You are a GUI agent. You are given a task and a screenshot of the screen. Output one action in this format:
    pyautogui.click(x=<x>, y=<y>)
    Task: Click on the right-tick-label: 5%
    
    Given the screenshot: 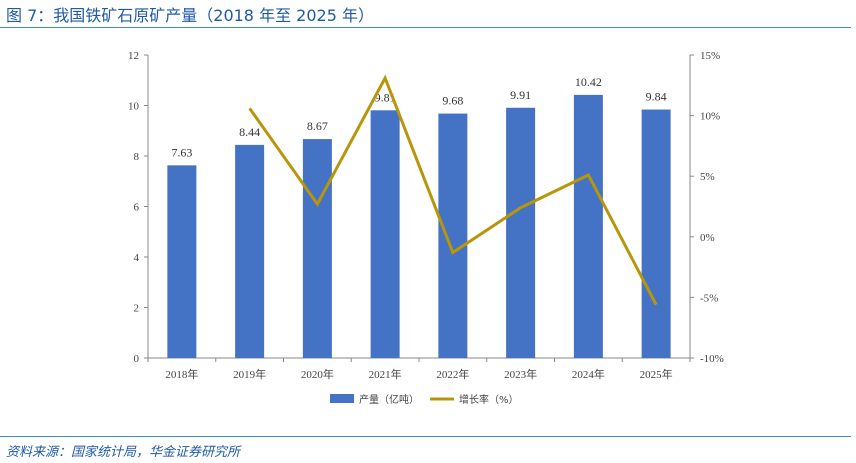 What is the action you would take?
    pyautogui.click(x=707, y=177)
    